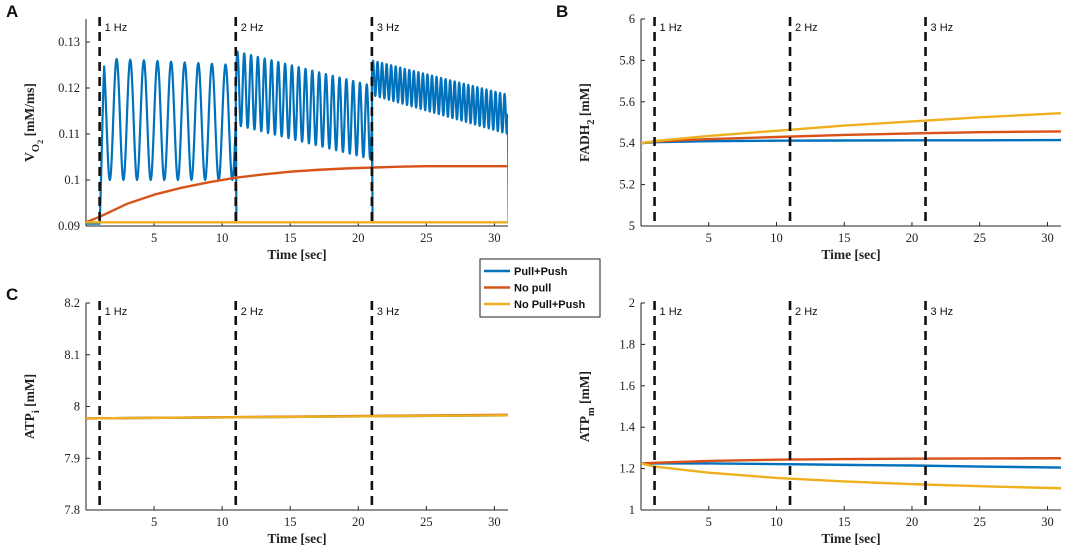 The image size is (1065, 555). Describe the element at coordinates (627, 469) in the screenshot. I see `y-tick-label: 1.2` at that location.